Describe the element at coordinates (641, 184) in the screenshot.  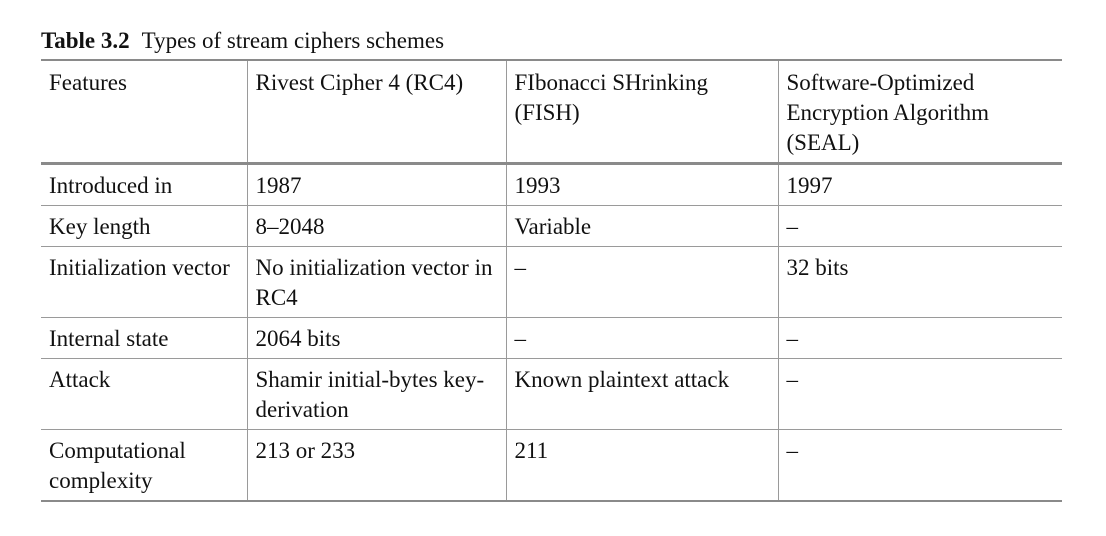
I see `table-cell: 1993` at that location.